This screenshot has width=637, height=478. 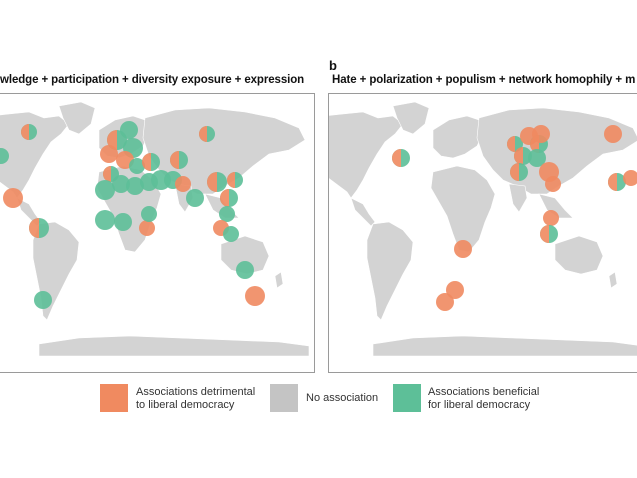 What do you see at coordinates (174, 346) in the screenshot?
I see `panel-a-antarctica` at bounding box center [174, 346].